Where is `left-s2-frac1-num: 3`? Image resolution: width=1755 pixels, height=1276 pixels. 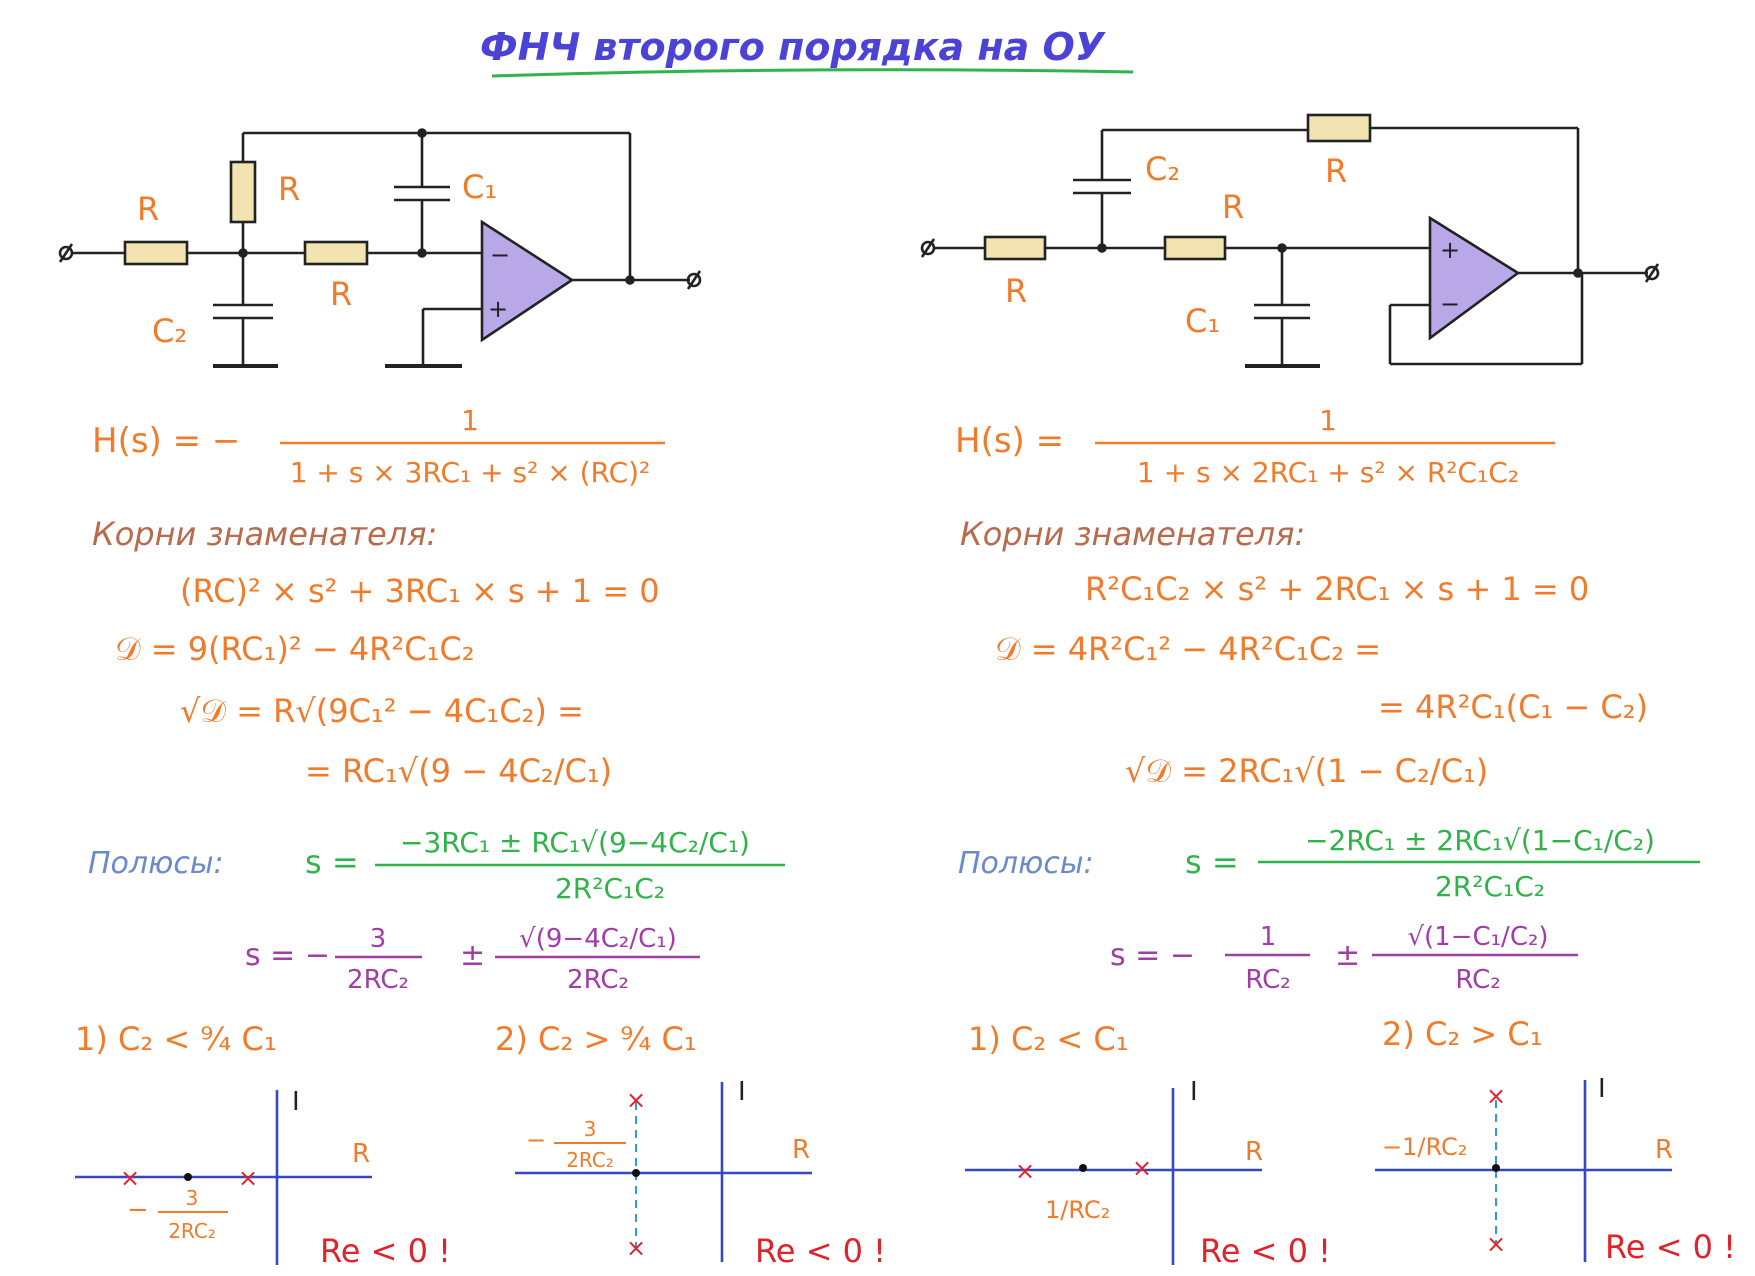
left-s2-frac1-num: 3 is located at coordinates (378, 939).